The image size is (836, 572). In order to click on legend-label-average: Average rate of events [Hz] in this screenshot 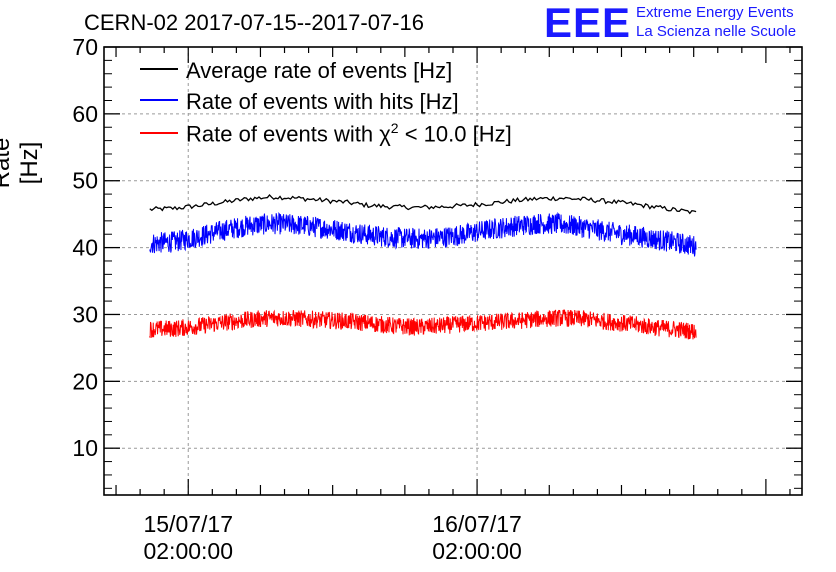, I will do `click(319, 70)`.